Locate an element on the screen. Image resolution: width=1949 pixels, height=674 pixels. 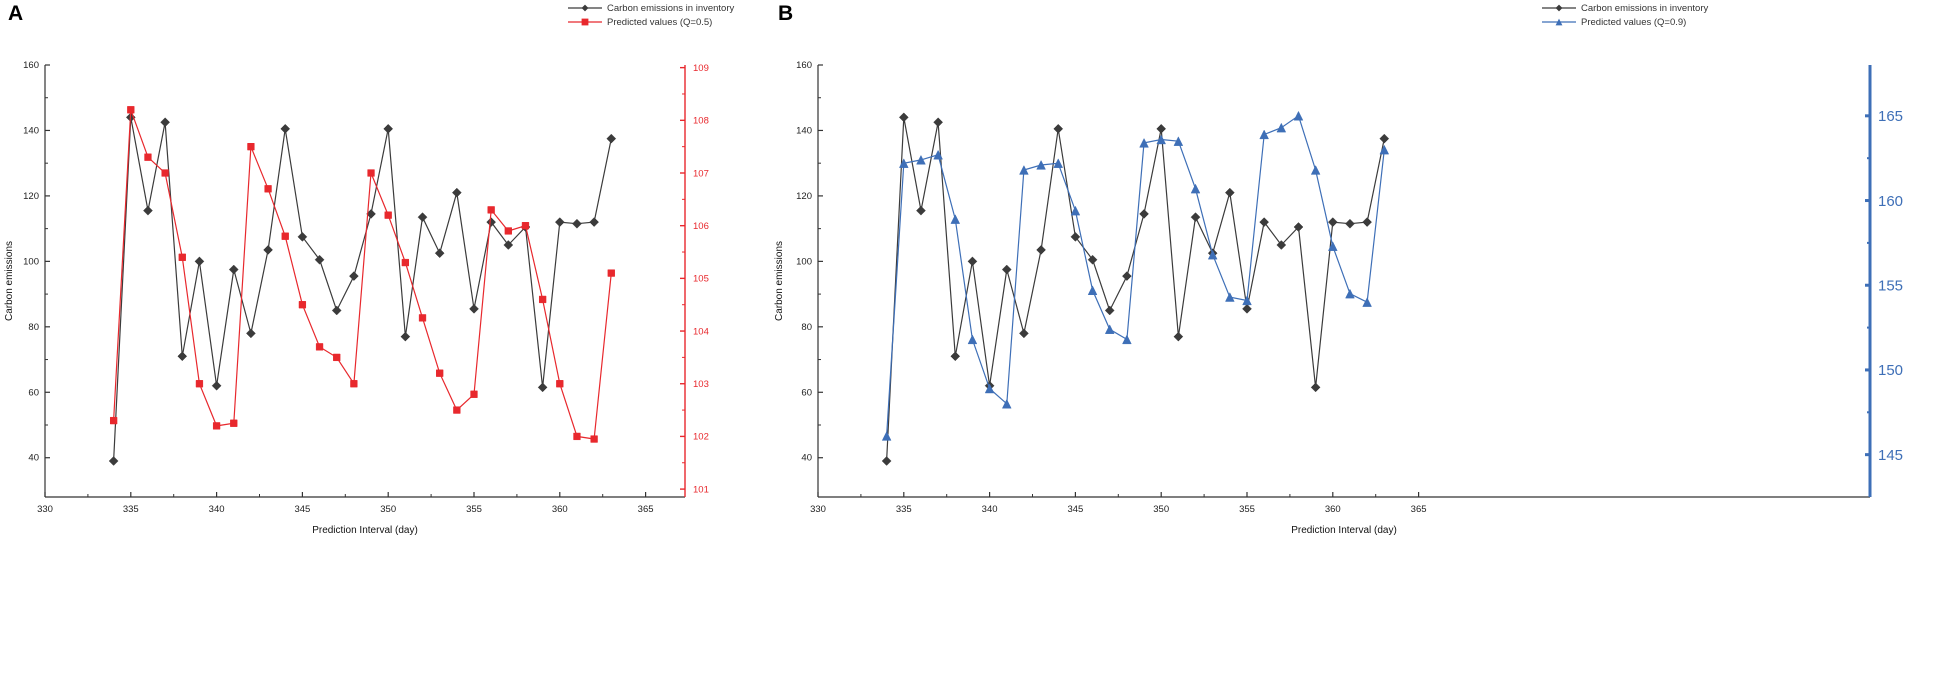
x-axis-ticks: 330 335 340 345 350 355 360 365 is located at coordinates (1118, 503).